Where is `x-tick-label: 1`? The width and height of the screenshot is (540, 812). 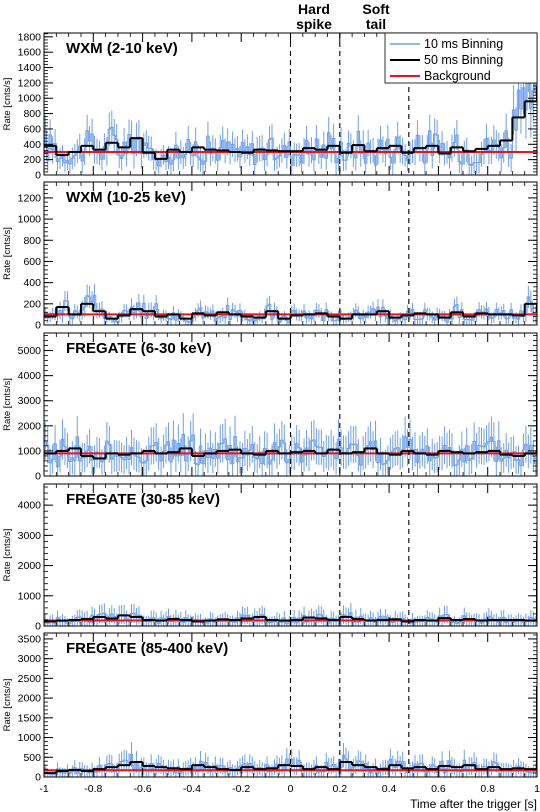
x-tick-label: 1 is located at coordinates (537, 789).